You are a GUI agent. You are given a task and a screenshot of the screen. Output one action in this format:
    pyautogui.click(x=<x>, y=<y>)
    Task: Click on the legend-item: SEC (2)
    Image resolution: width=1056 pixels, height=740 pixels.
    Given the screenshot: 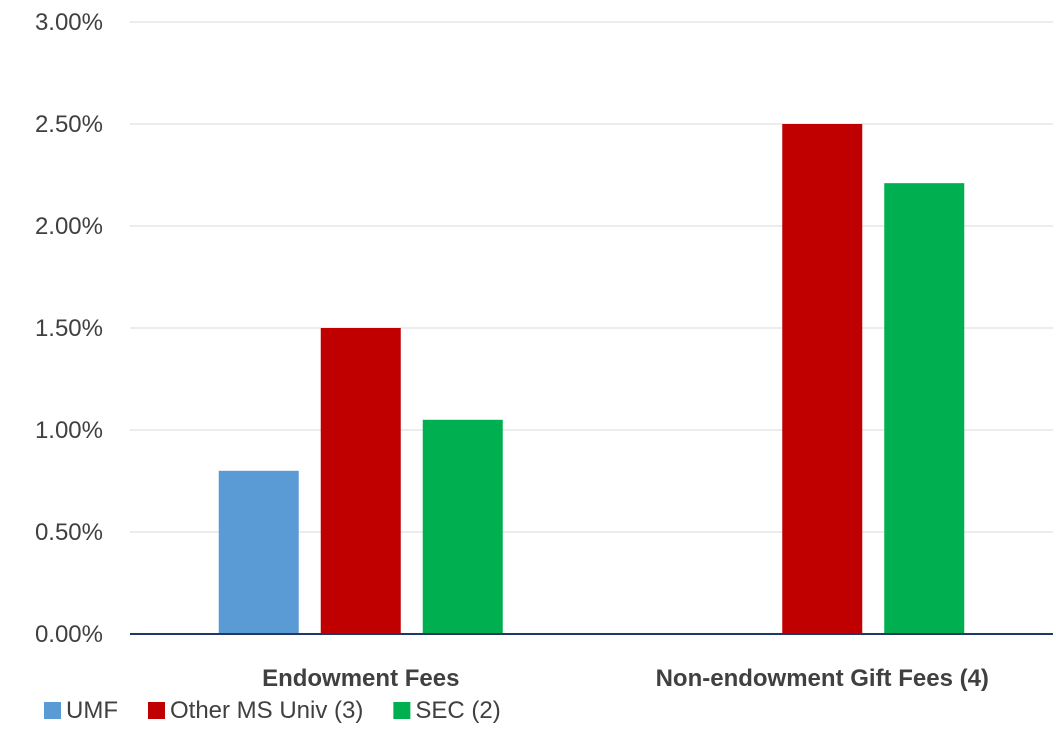 What is the action you would take?
    pyautogui.click(x=447, y=710)
    